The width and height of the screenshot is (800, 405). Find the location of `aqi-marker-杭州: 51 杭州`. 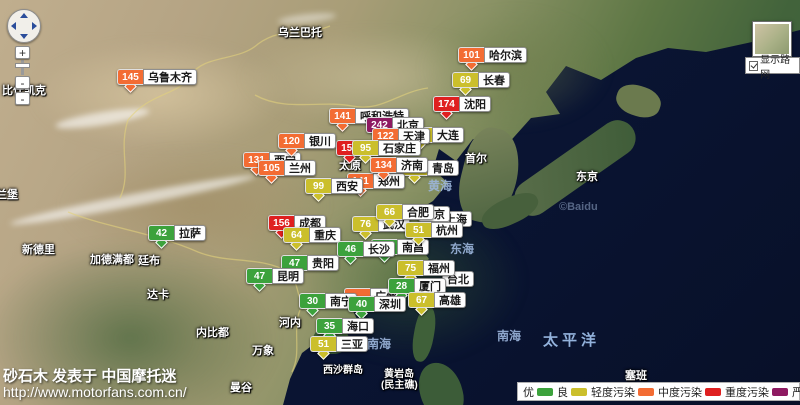

aqi-marker-杭州: 51 杭州 is located at coordinates (434, 234).